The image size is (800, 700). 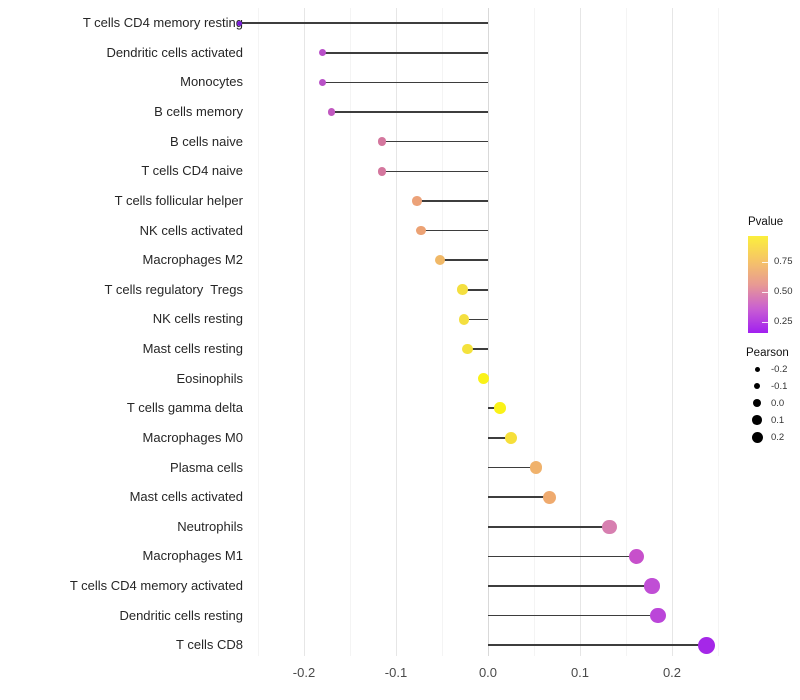 I want to click on pearson-legend-label: -0.2, so click(x=779, y=369).